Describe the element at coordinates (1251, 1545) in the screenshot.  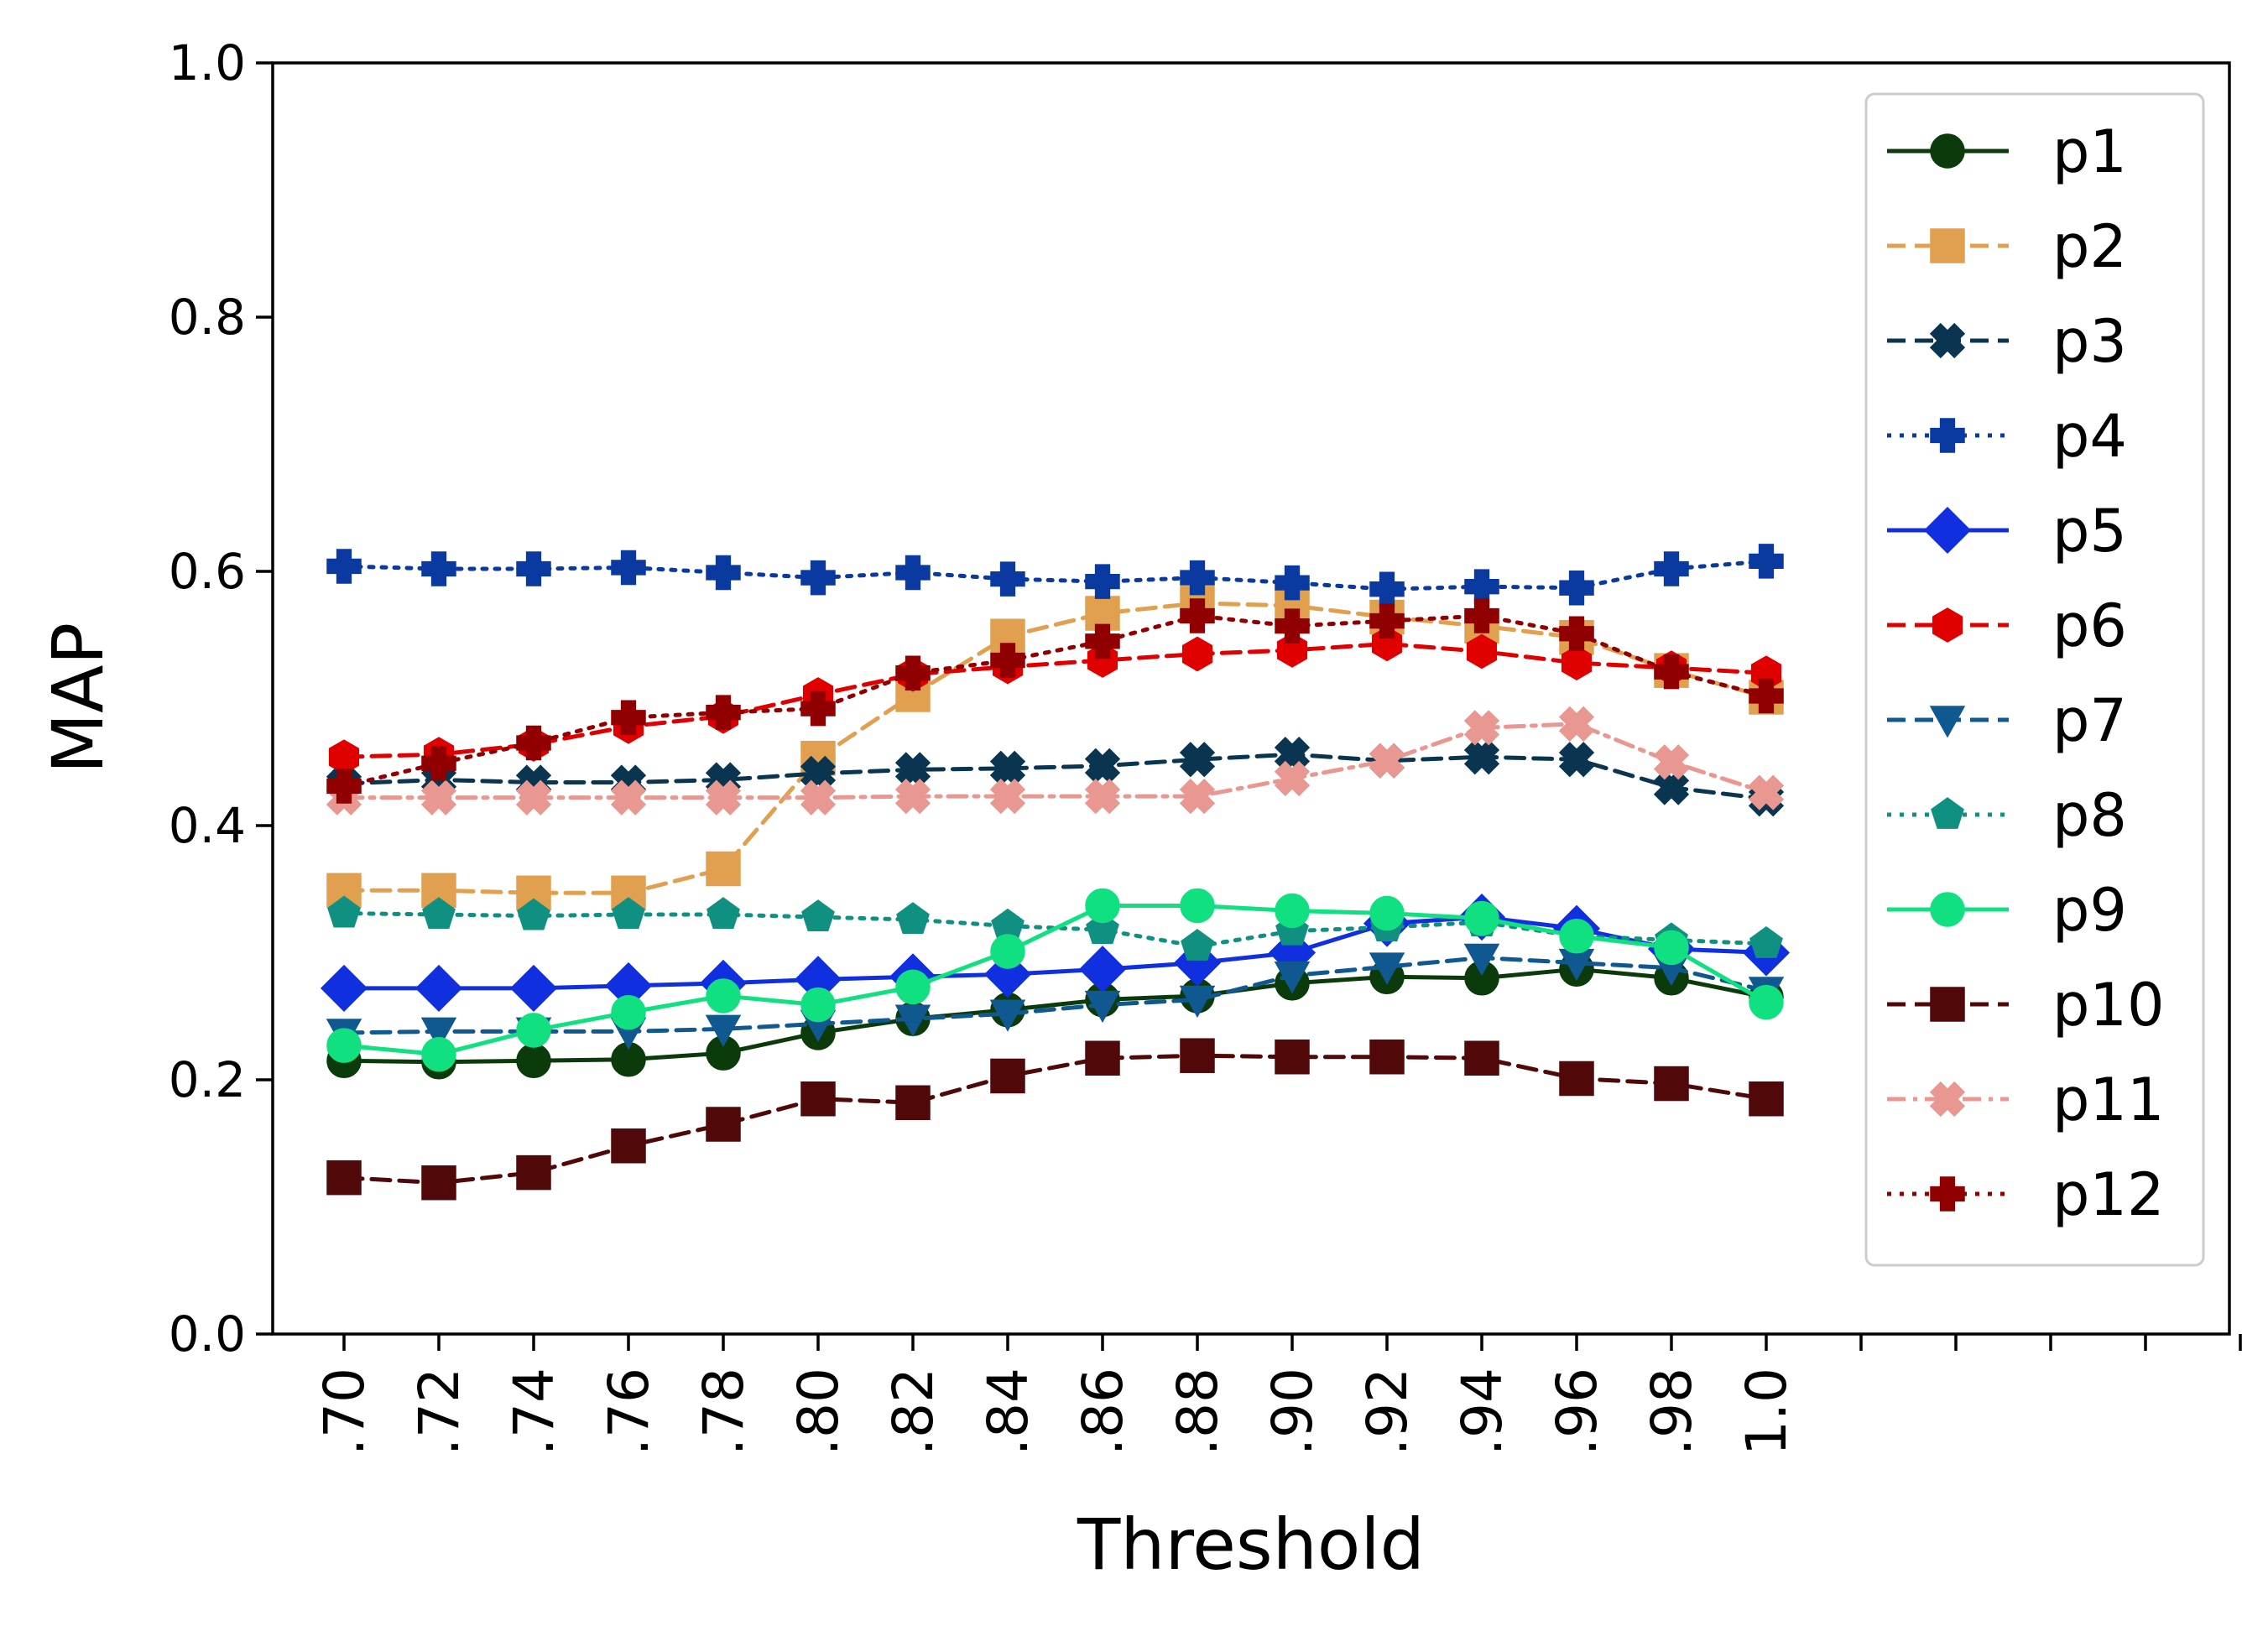
I see `x-axis-label: Threshold` at that location.